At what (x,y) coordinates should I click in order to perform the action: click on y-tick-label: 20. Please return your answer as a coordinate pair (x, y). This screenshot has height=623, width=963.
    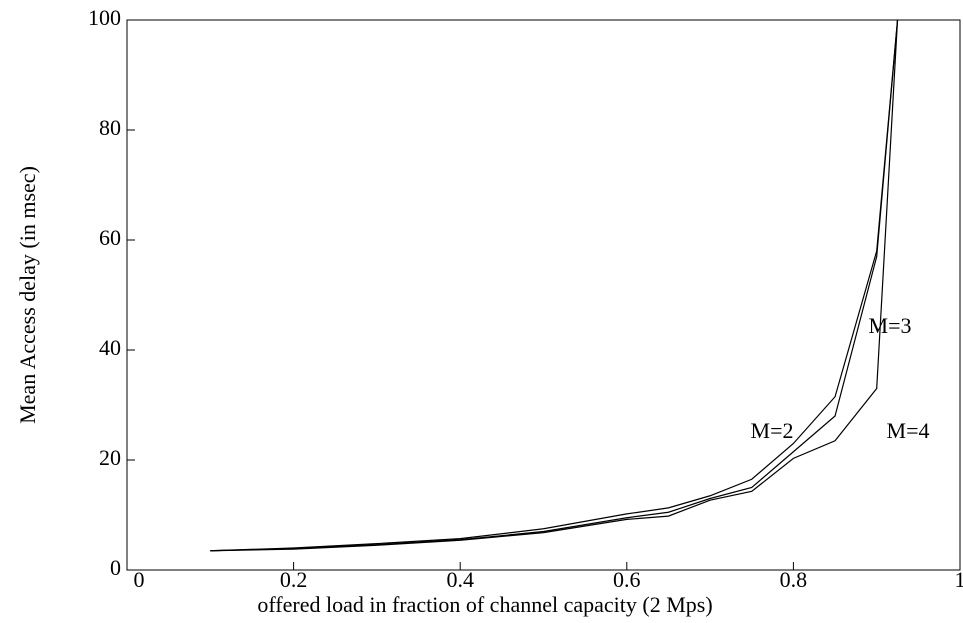
    Looking at the image, I should click on (110, 457).